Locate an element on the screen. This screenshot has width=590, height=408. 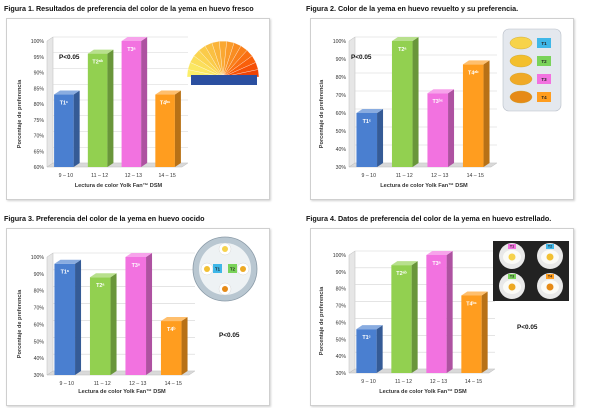
y-tick-label: 100% is located at coordinates (340, 42).